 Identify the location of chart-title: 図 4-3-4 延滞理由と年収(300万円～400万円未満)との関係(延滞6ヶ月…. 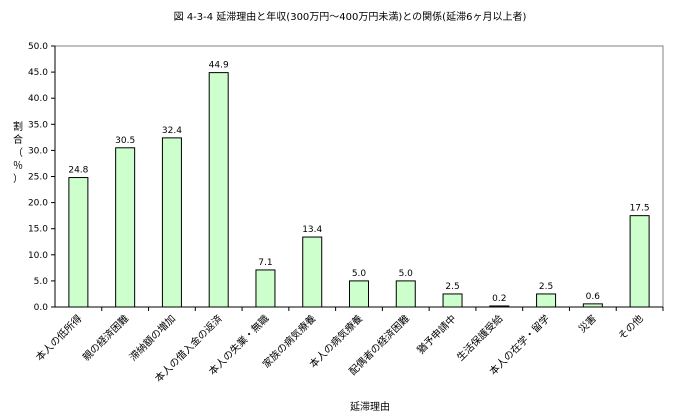
(350, 16).